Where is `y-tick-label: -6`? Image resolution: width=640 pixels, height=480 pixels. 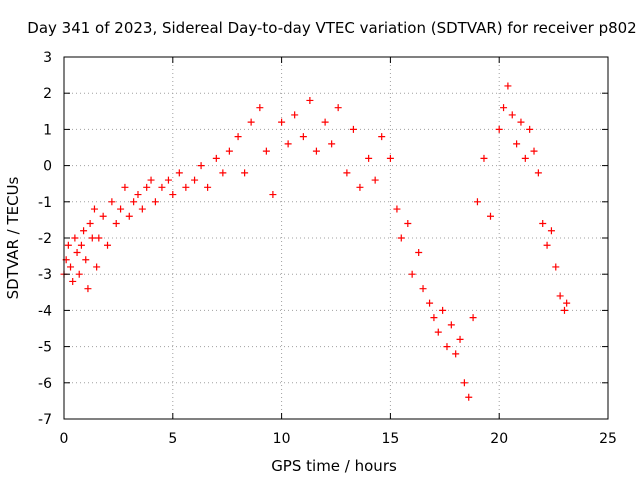 y-tick-label: -6 is located at coordinates (45, 384).